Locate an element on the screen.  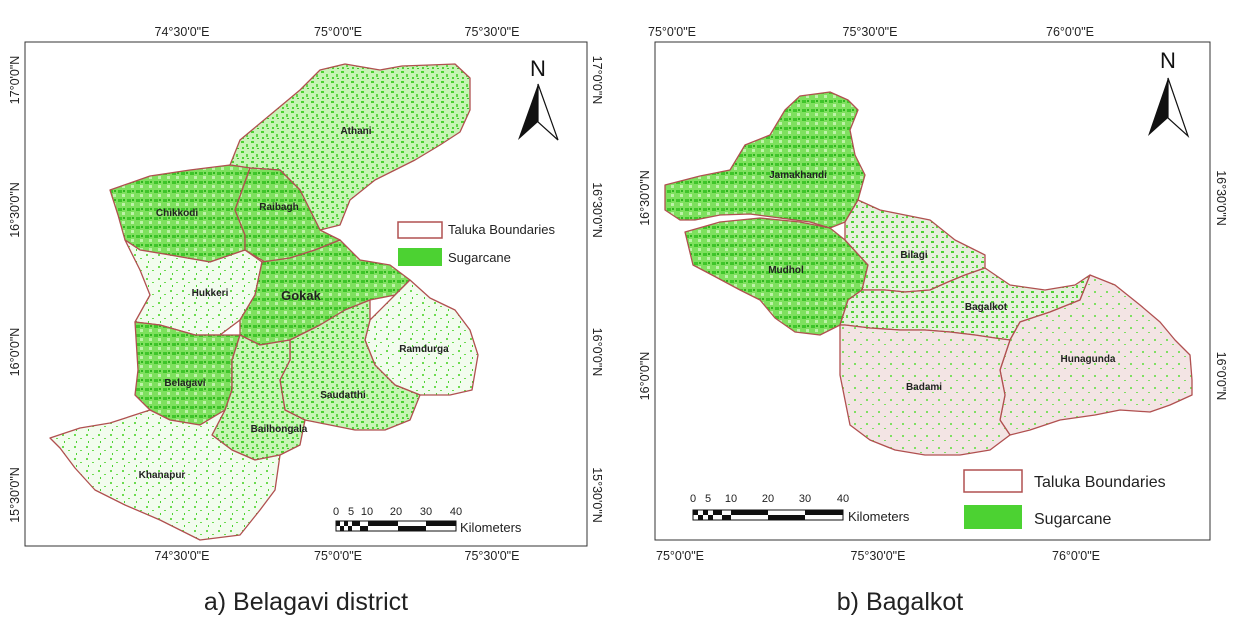
taluka-label-bagalkot: Bagalkot is located at coordinates (986, 307).